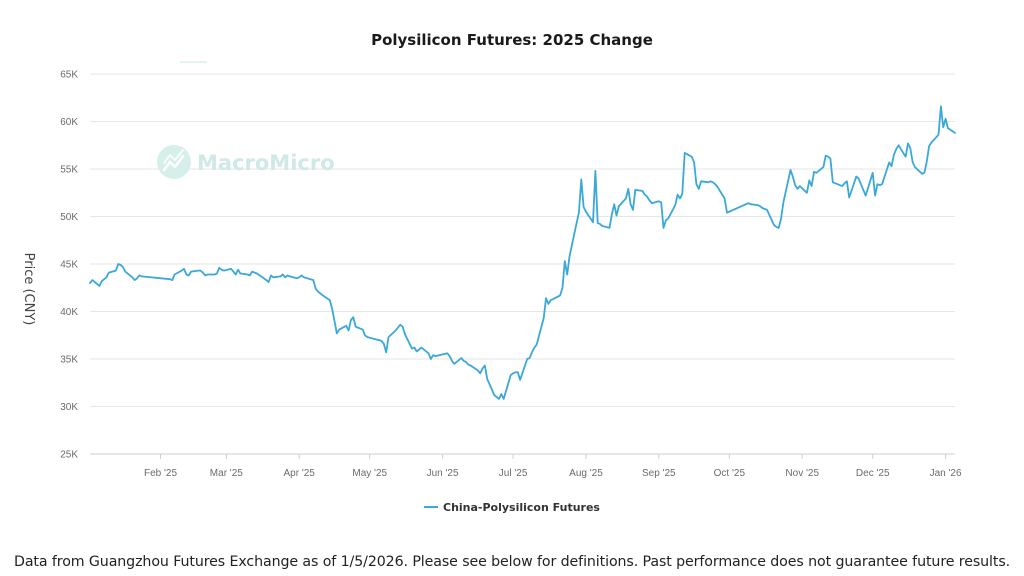 The image size is (1024, 576). Describe the element at coordinates (69, 217) in the screenshot. I see `y-tick-label: 50K` at that location.